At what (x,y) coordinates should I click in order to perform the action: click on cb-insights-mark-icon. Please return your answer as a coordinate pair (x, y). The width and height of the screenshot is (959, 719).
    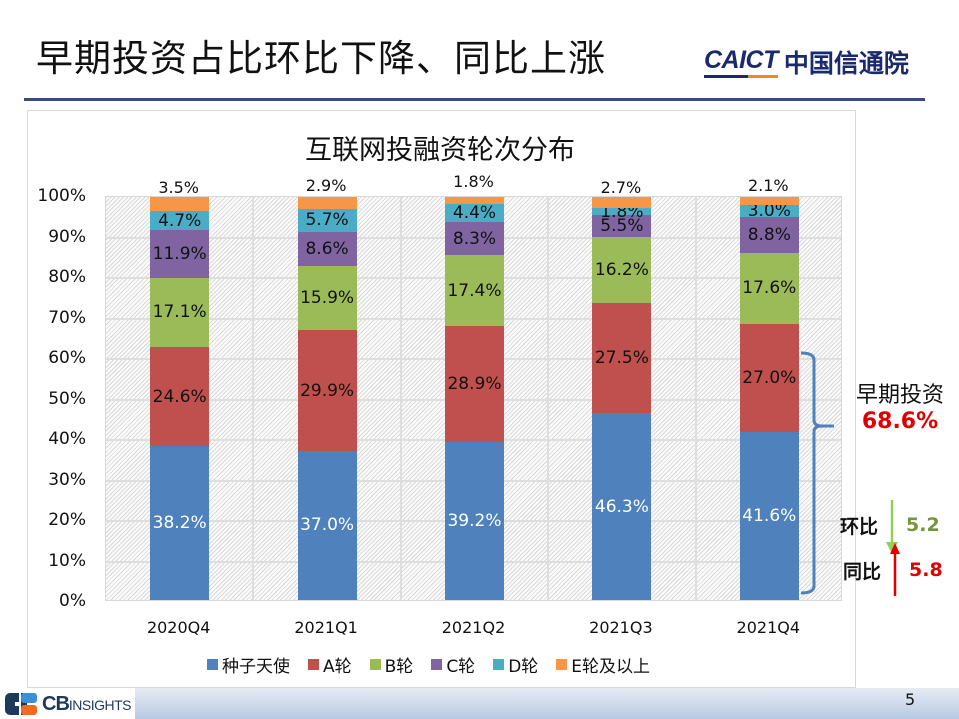
    Looking at the image, I should click on (21, 704).